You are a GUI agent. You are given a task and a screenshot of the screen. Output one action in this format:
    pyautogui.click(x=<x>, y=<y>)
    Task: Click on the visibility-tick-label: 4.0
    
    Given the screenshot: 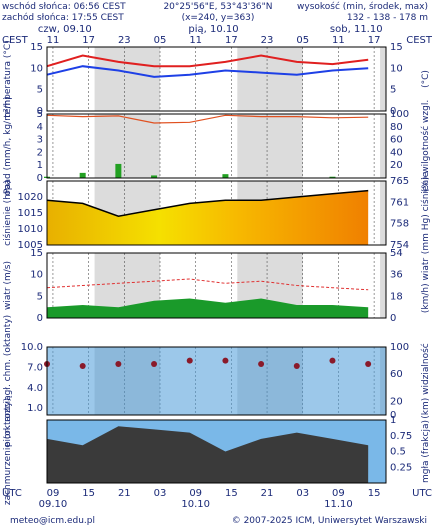 What is the action you would take?
    pyautogui.click(x=35, y=388)
    